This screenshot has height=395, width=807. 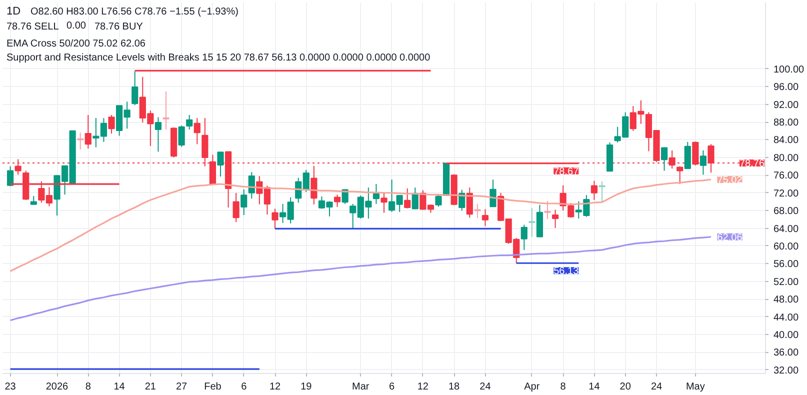 What do you see at coordinates (454, 387) in the screenshot?
I see `x-tick-label: 18` at bounding box center [454, 387].